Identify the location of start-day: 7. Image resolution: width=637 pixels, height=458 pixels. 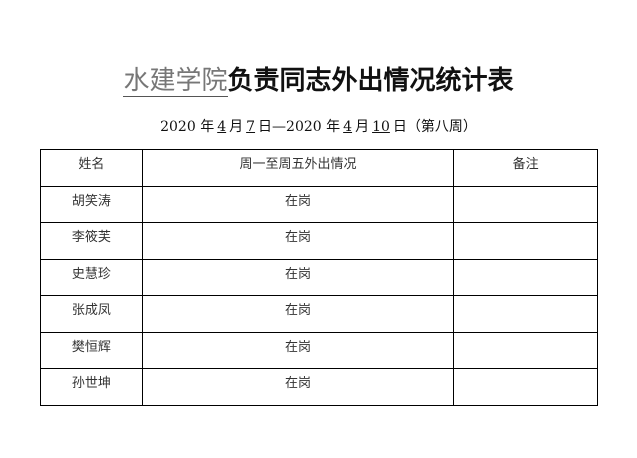
(251, 127).